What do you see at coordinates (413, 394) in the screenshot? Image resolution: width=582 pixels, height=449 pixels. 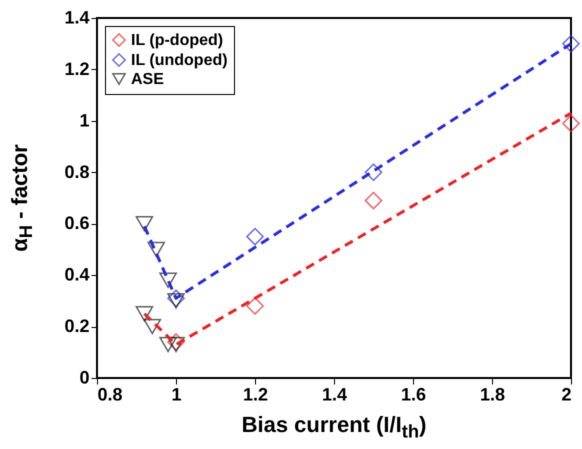 I see `x-tick-label: 1.6` at bounding box center [413, 394].